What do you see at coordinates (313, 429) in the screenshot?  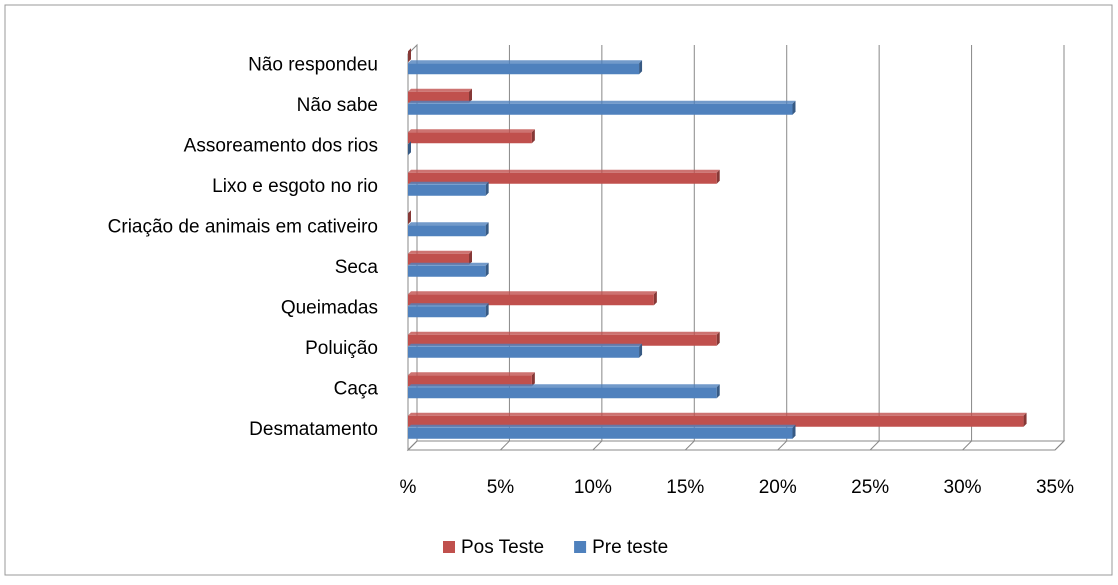 I see `y-tick-label: Desmatamento` at bounding box center [313, 429].